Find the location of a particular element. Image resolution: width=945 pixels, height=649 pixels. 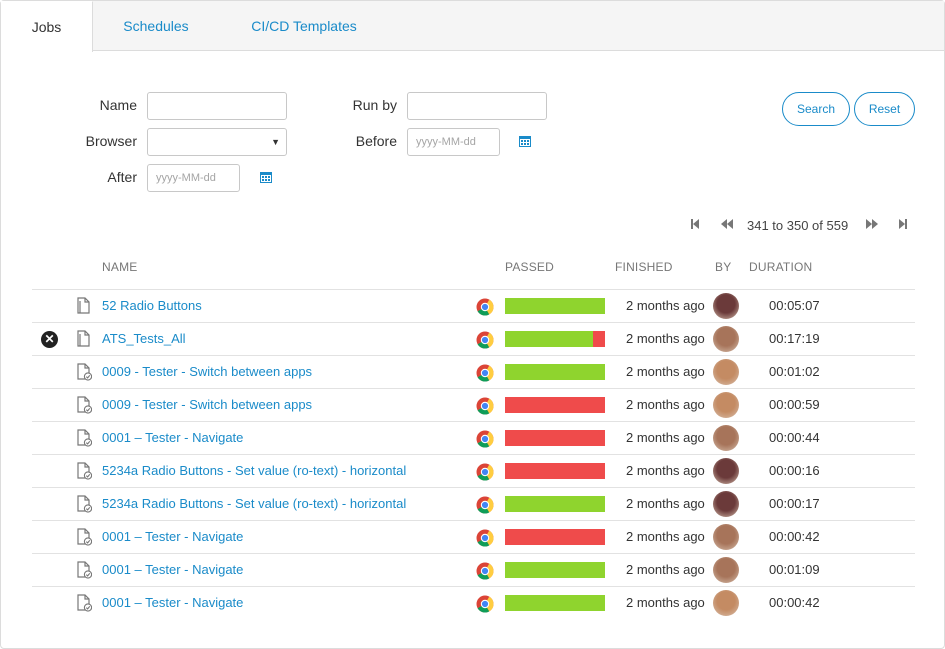

pagination-range: 341 to 350 of 559 is located at coordinates (798, 225).